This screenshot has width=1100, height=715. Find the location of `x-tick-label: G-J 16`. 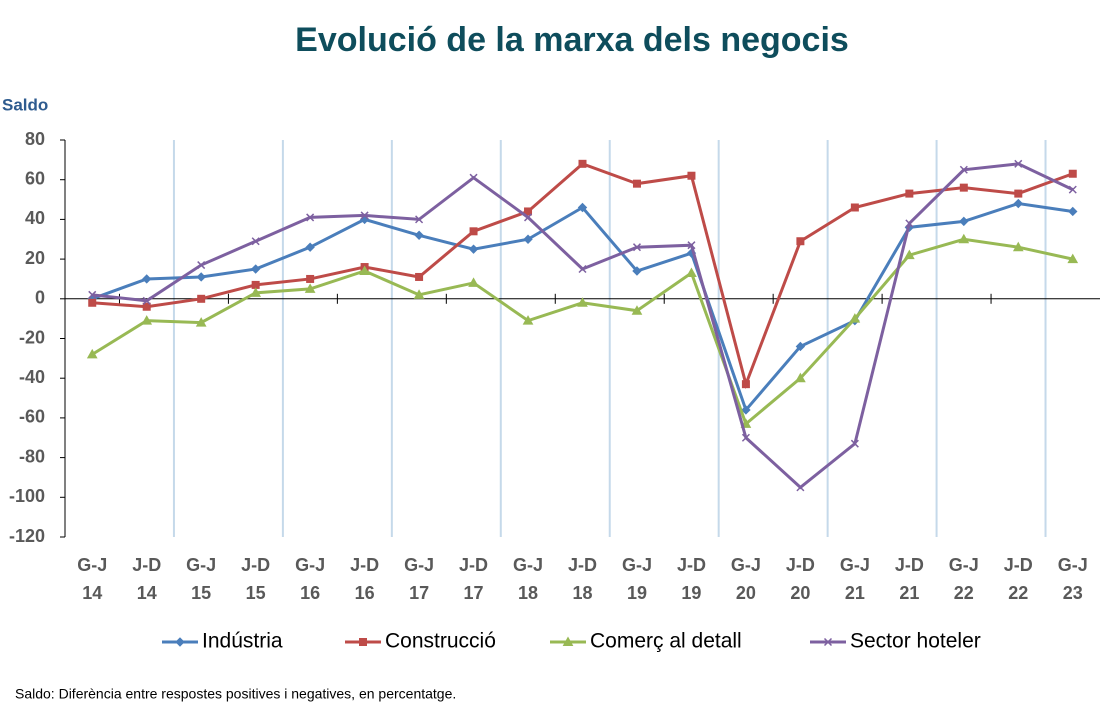

x-tick-label: G-J 16 is located at coordinates (310, 579).